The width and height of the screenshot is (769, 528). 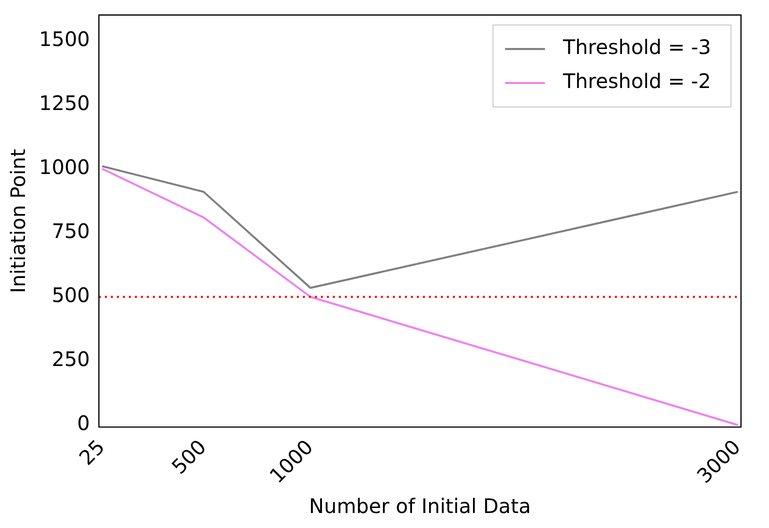 What do you see at coordinates (637, 47) in the screenshot?
I see `legend-label: Threshold = -3` at bounding box center [637, 47].